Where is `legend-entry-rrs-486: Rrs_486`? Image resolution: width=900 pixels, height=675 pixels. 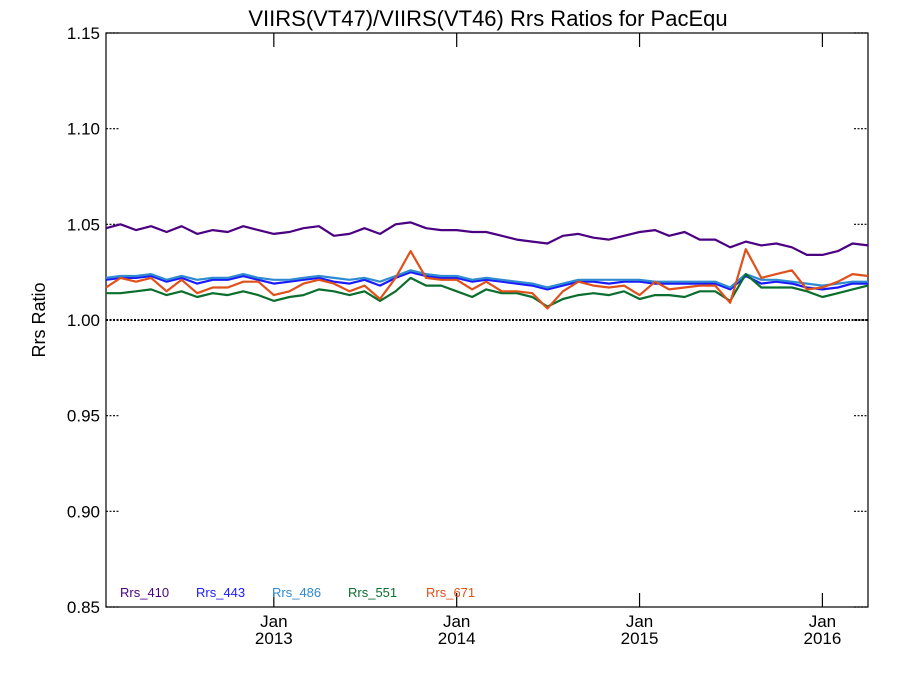
legend-entry-rrs-486: Rrs_486 is located at coordinates (296, 592).